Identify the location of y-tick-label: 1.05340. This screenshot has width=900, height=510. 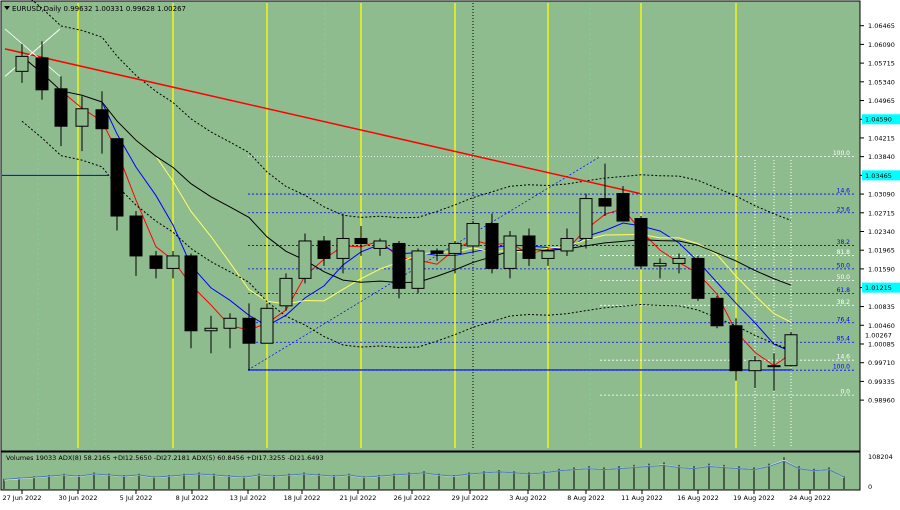
(881, 82).